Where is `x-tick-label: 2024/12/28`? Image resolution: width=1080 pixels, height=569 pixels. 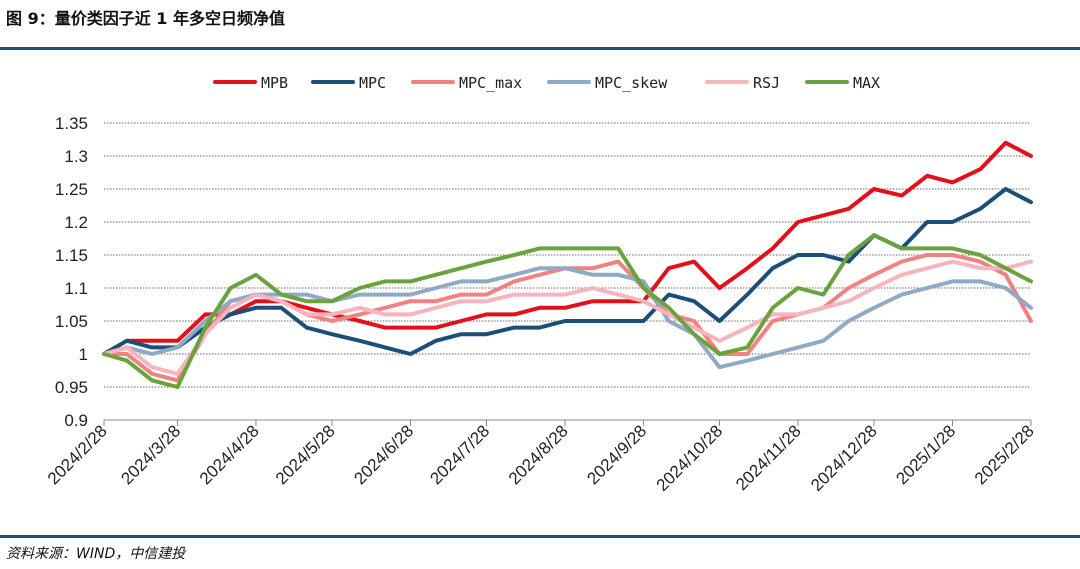
x-tick-label: 2024/12/28 is located at coordinates (844, 458).